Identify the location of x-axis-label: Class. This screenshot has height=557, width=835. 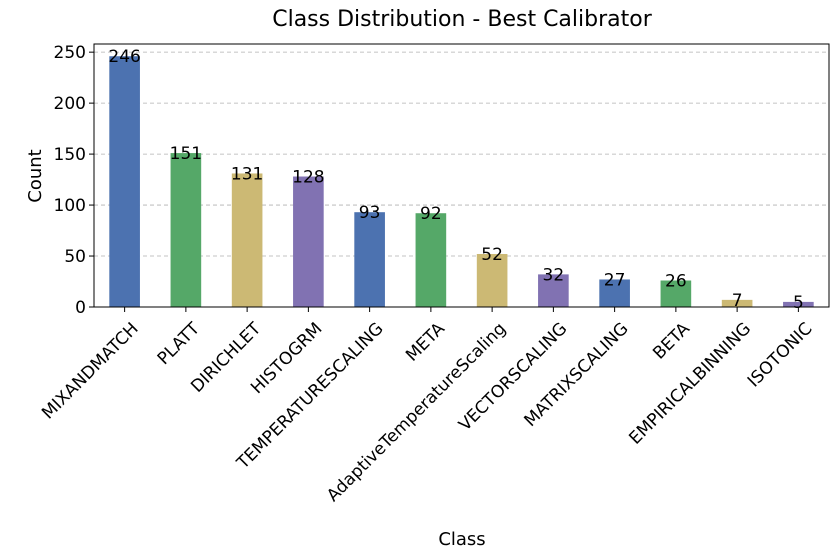
(461, 539).